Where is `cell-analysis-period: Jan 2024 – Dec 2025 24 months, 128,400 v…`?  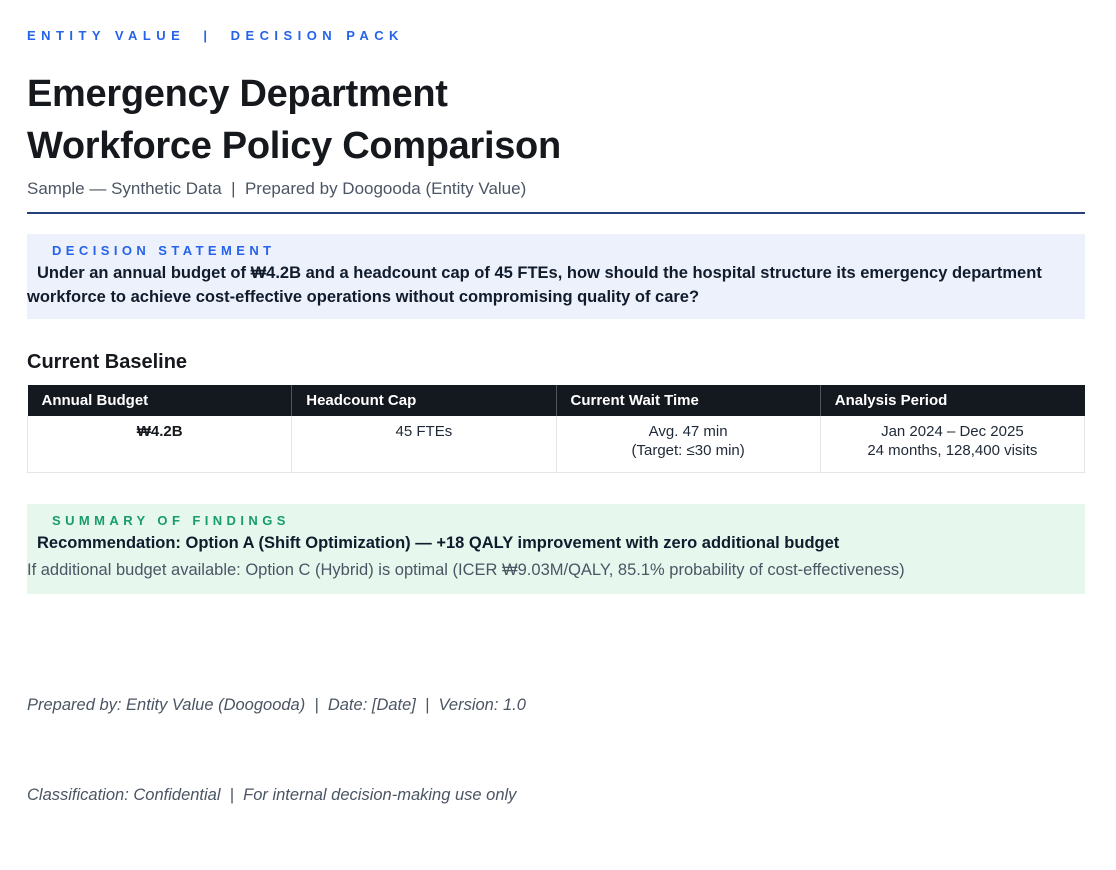
cell-analysis-period: Jan 2024 – Dec 2025 24 months, 128,400 v… is located at coordinates (952, 444).